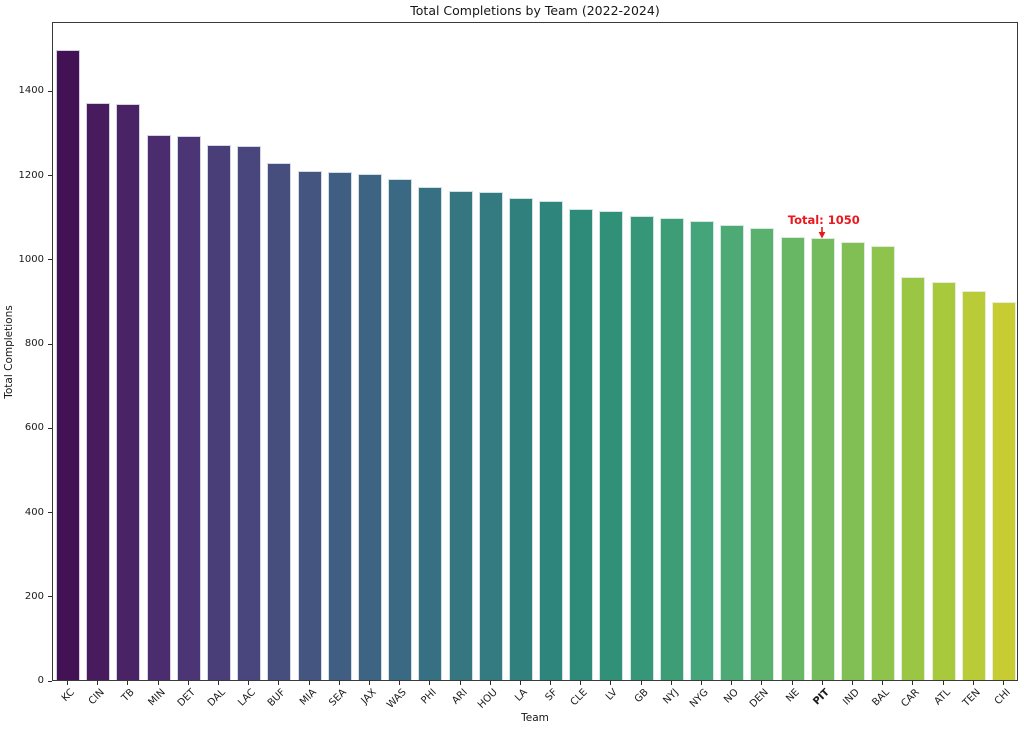  Describe the element at coordinates (400, 429) in the screenshot. I see `bar-was` at that location.